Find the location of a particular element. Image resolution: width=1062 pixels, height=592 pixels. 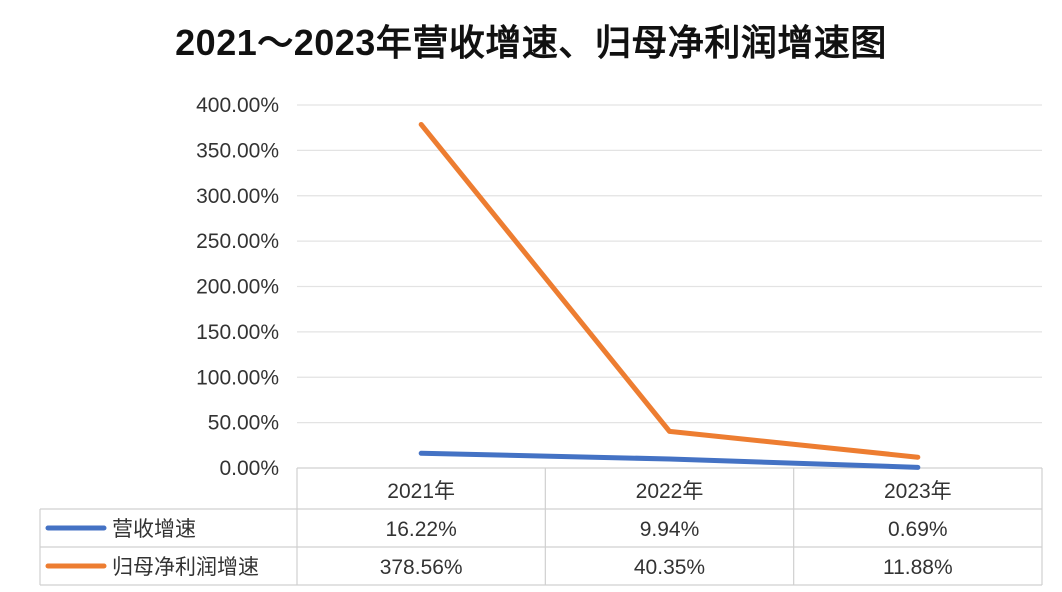

y-tick-label: 50.00% is located at coordinates (243, 423).